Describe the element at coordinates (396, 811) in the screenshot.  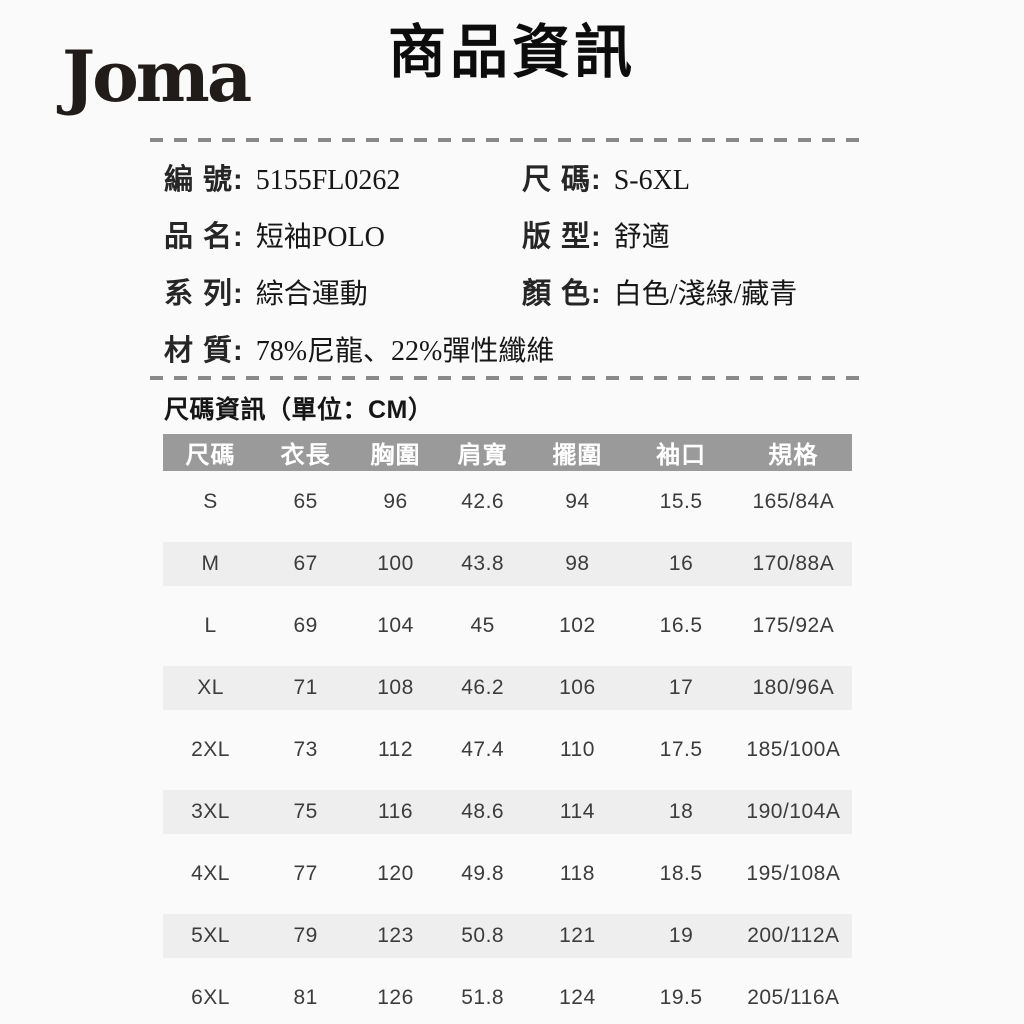
I see `table-cell: 116` at that location.